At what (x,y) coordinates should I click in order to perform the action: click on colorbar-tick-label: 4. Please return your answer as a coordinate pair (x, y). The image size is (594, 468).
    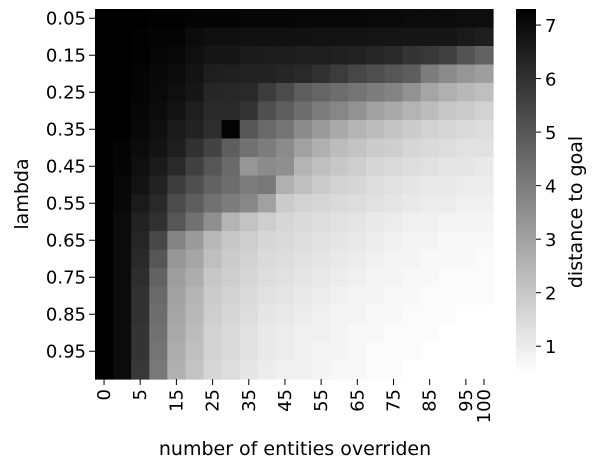
    Looking at the image, I should click on (550, 187).